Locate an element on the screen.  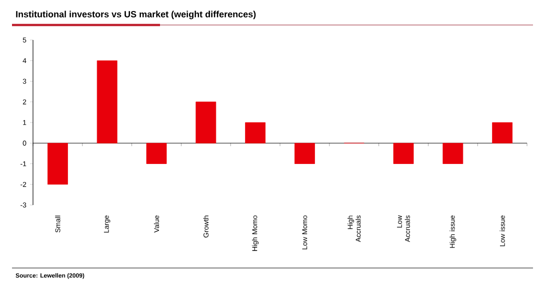
chart-title: Institutional investors vs US market (weight differences) is located at coordinates (136, 15).